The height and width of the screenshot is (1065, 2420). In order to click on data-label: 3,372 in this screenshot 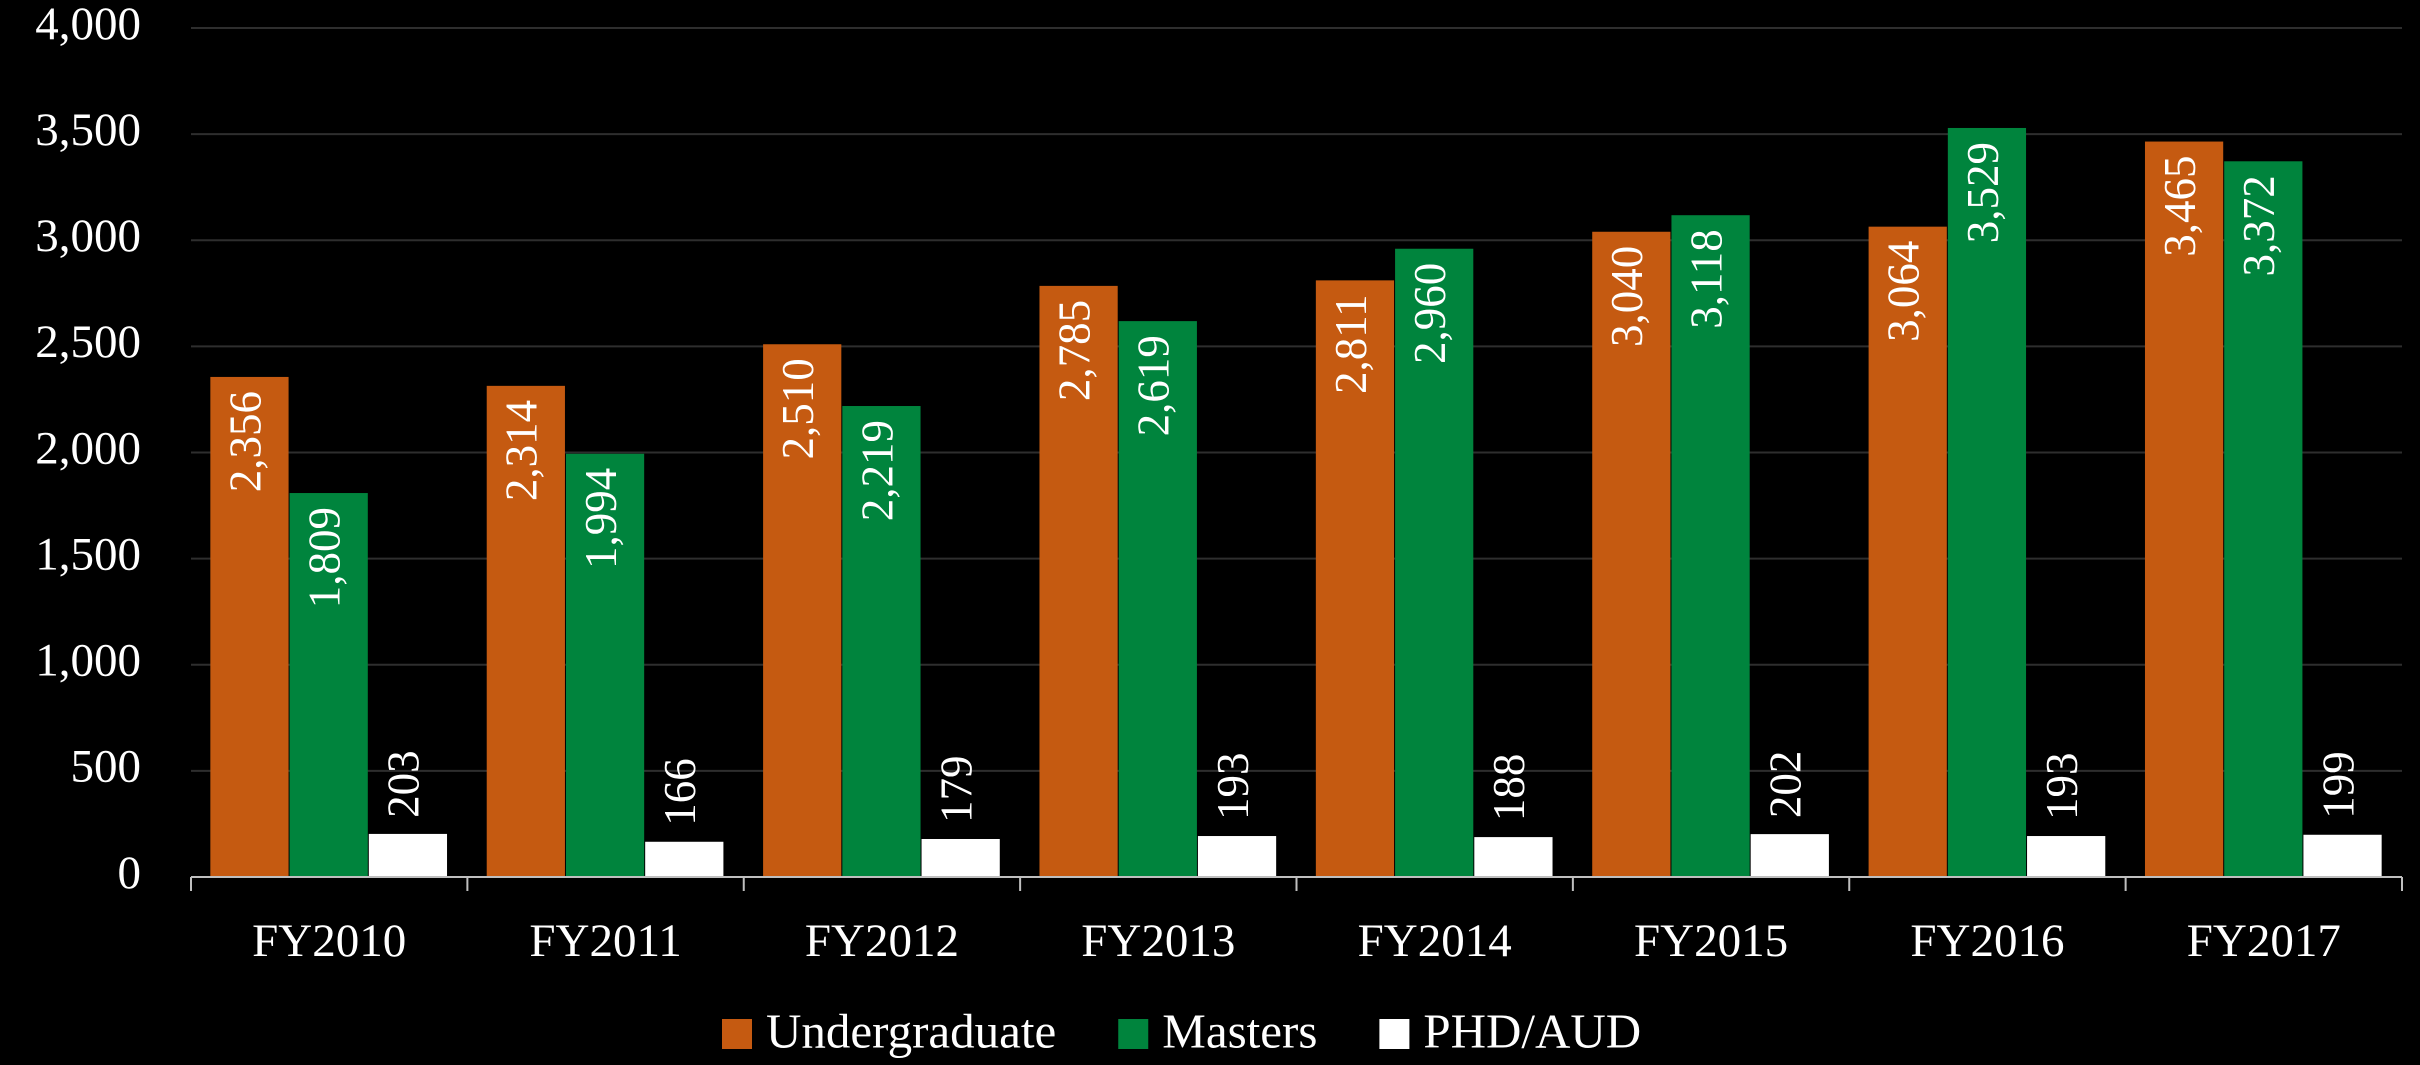, I will do `click(2259, 225)`.